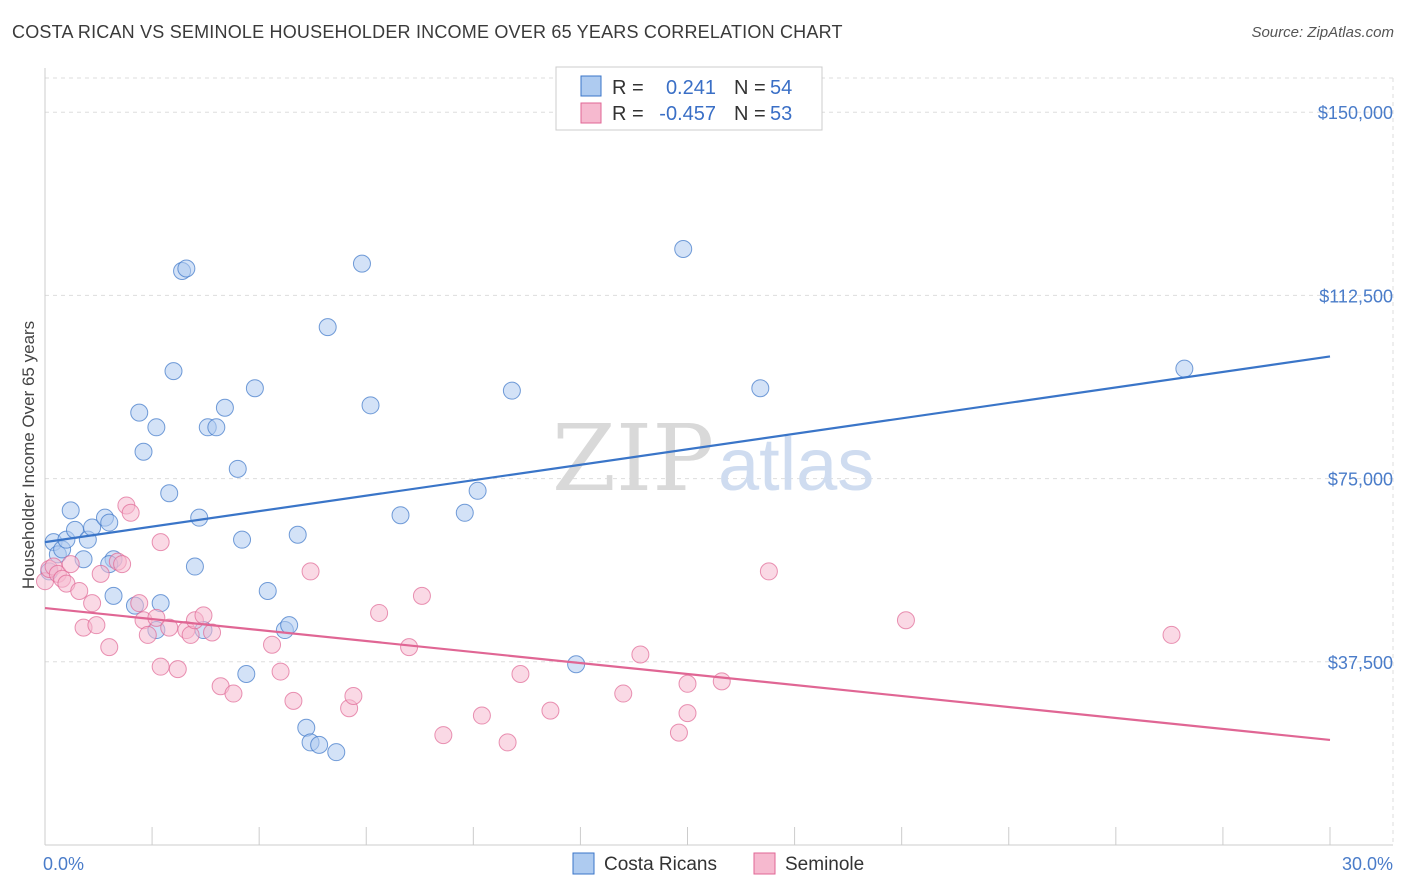 The width and height of the screenshot is (1406, 892). Describe the element at coordinates (628, 114) in the screenshot. I see `legend-r-label-2: R =` at that location.